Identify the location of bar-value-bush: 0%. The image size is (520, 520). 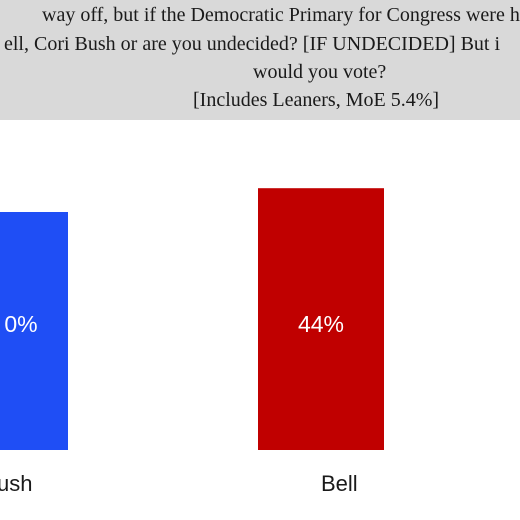
(20, 324).